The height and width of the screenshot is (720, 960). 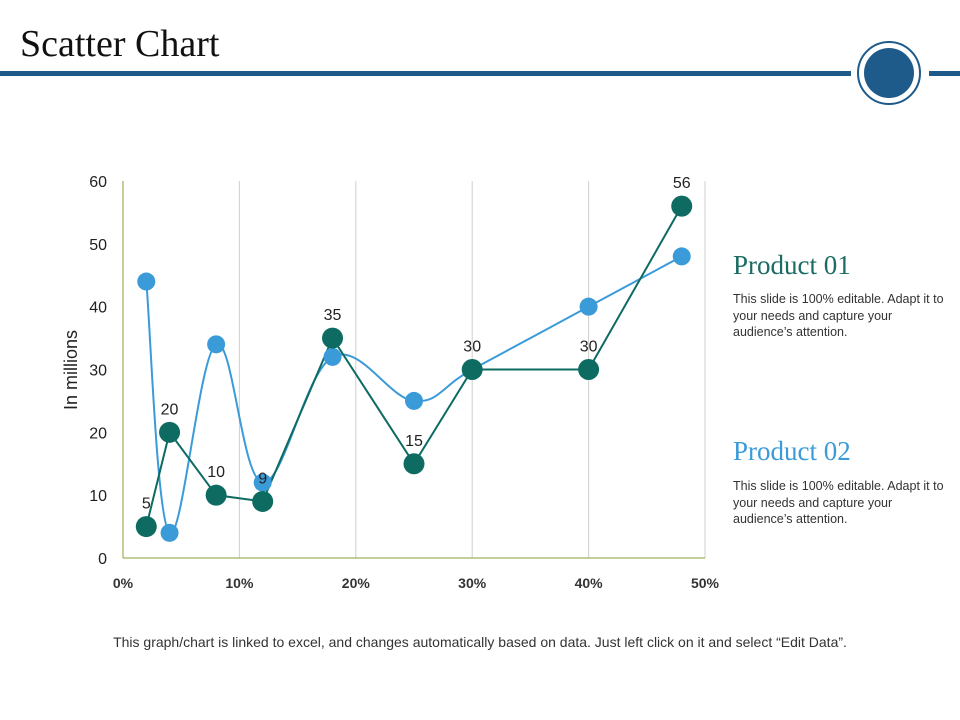 I want to click on x-tick-label: 50%, so click(x=705, y=583).